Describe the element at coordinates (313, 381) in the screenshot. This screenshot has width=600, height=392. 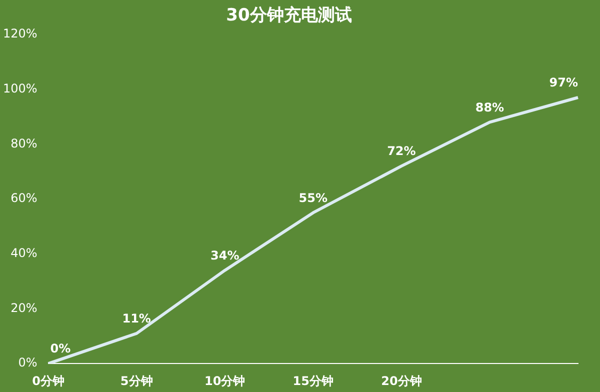
I see `x-tick-label: 15分钟` at that location.